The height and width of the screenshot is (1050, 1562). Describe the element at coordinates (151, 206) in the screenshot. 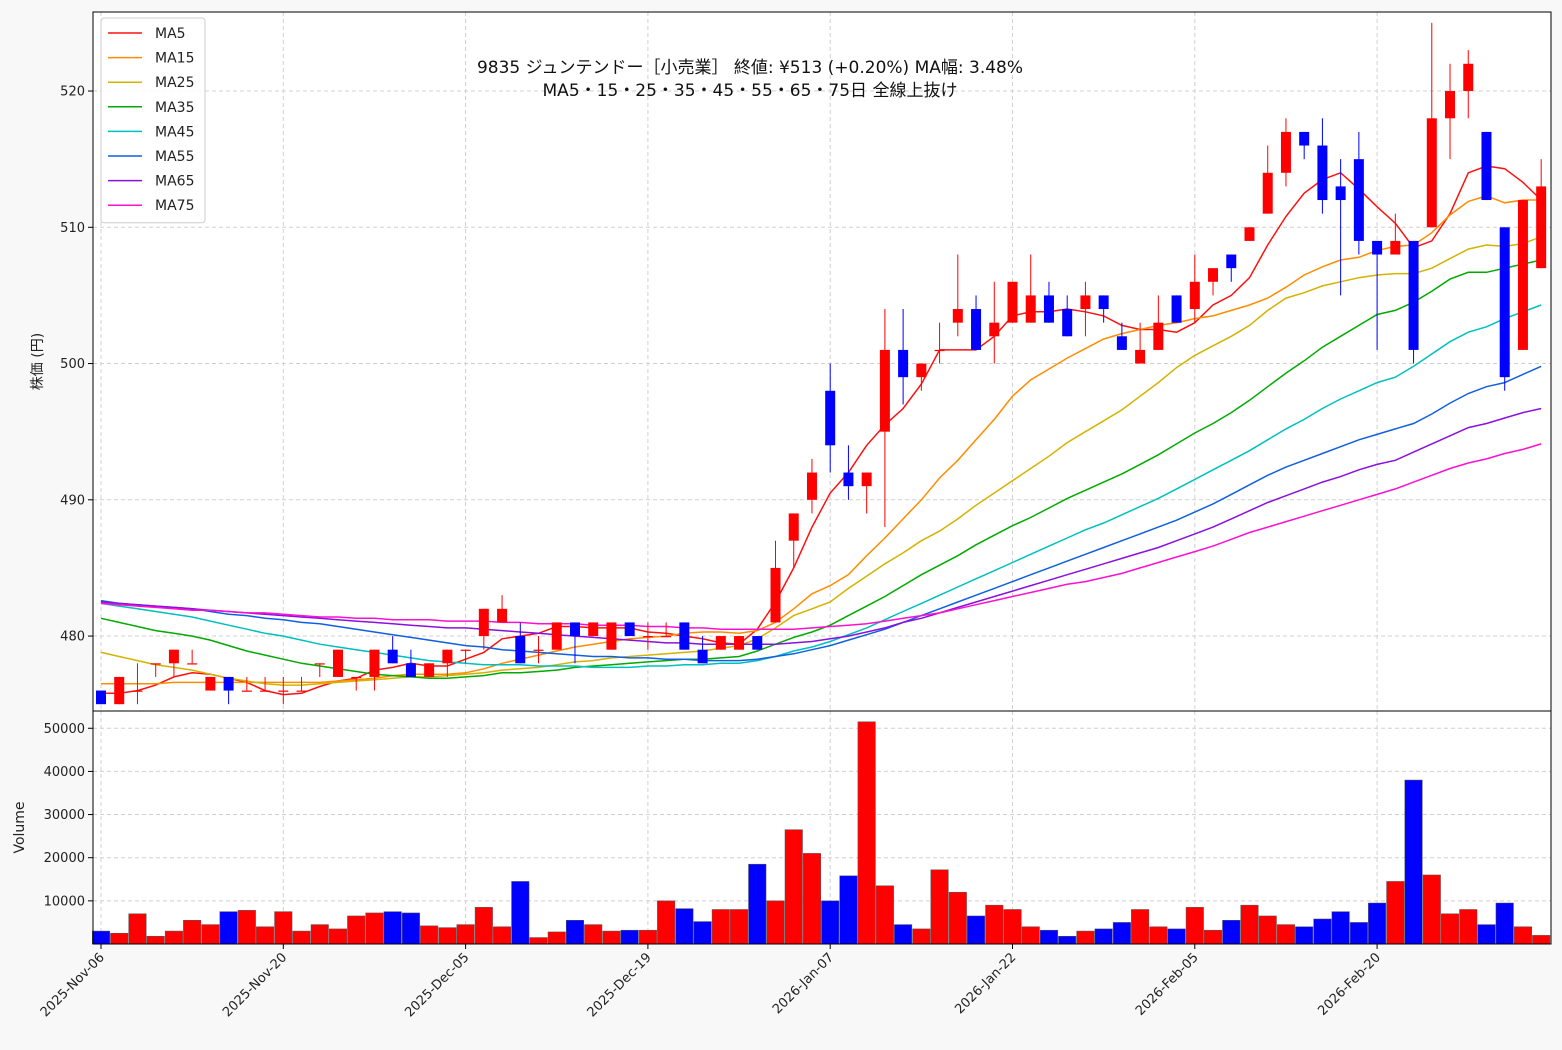

I see `legend-item: MA75` at that location.